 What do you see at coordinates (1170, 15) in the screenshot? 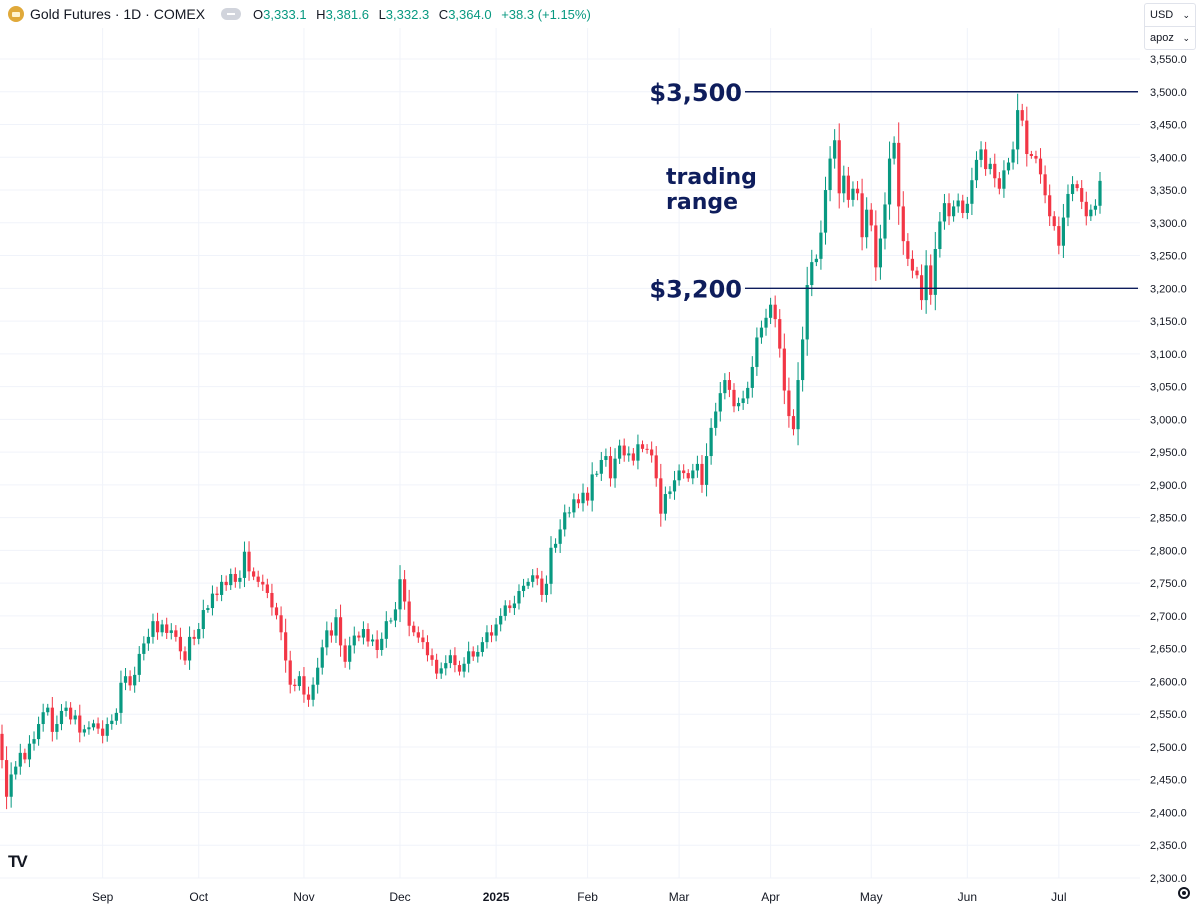
I see `currency-dropdown: USD ⌄` at bounding box center [1170, 15].